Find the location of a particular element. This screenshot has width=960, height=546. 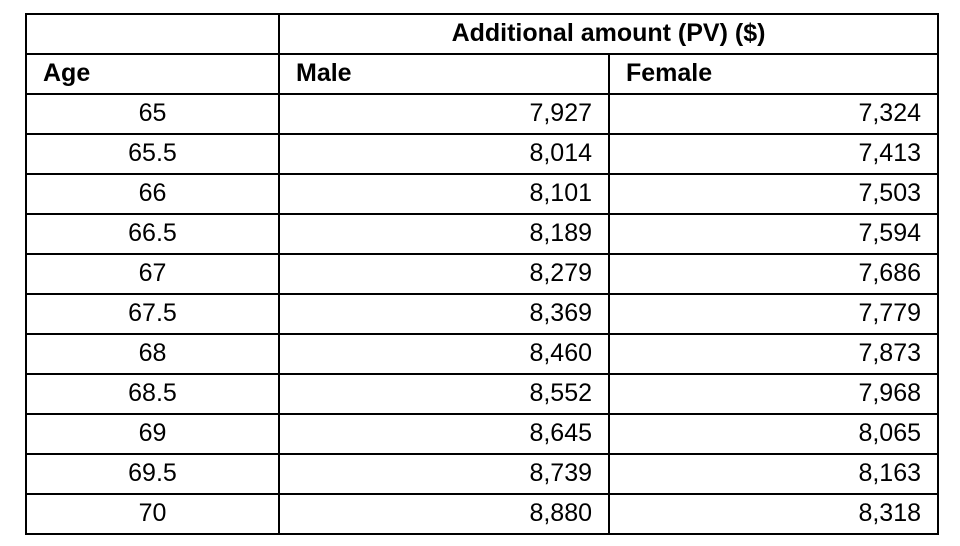

column-header-male: Male is located at coordinates (444, 74).